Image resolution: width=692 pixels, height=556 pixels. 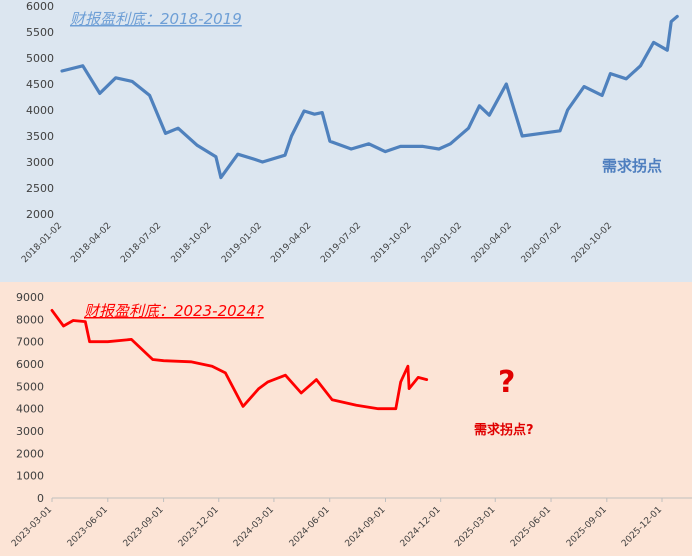 What do you see at coordinates (40, 32) in the screenshot?
I see `y-tick-label: 5500` at bounding box center [40, 32].